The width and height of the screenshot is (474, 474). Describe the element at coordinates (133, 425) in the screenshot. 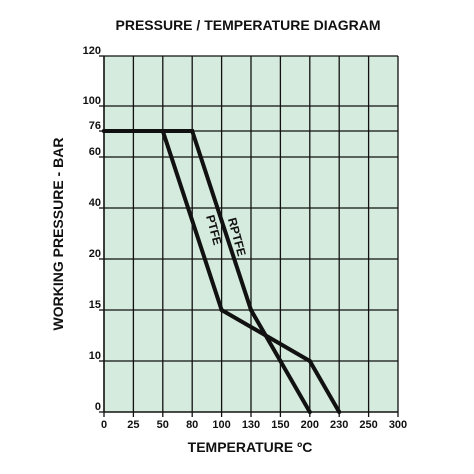

I see `x-tick-label-25: 25` at that location.